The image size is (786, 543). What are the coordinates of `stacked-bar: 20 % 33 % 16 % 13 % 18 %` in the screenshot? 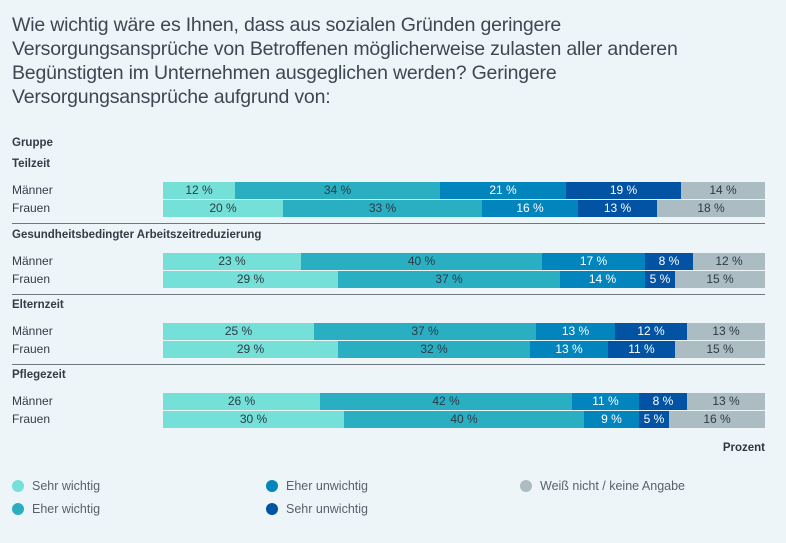 It's located at (464, 208).